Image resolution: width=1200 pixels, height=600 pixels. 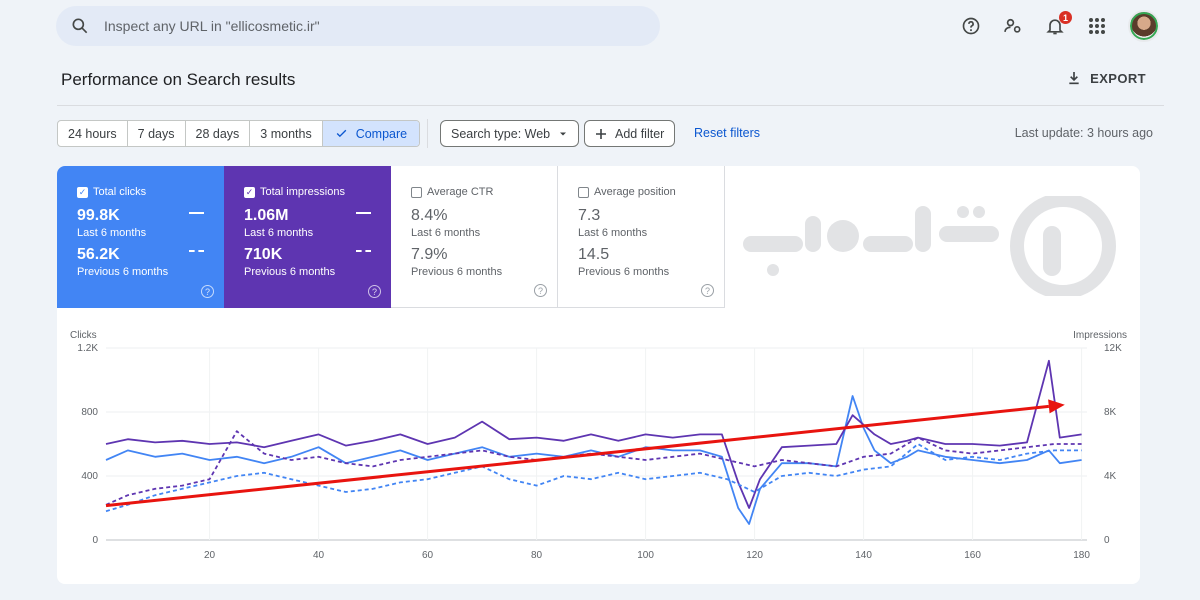 I want to click on search-type-label: Search type: Web, so click(x=501, y=133).